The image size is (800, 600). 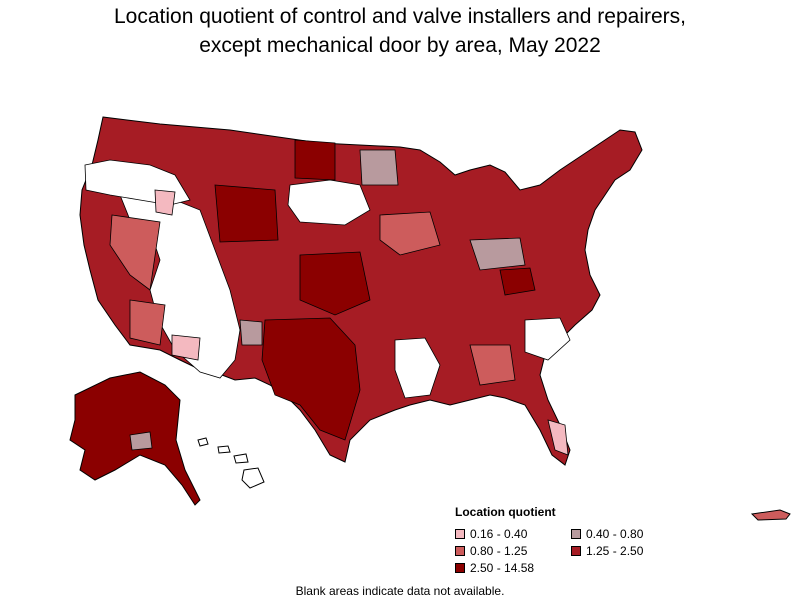 What do you see at coordinates (517, 281) in the screenshot?
I see `region-dark-appalachia` at bounding box center [517, 281].